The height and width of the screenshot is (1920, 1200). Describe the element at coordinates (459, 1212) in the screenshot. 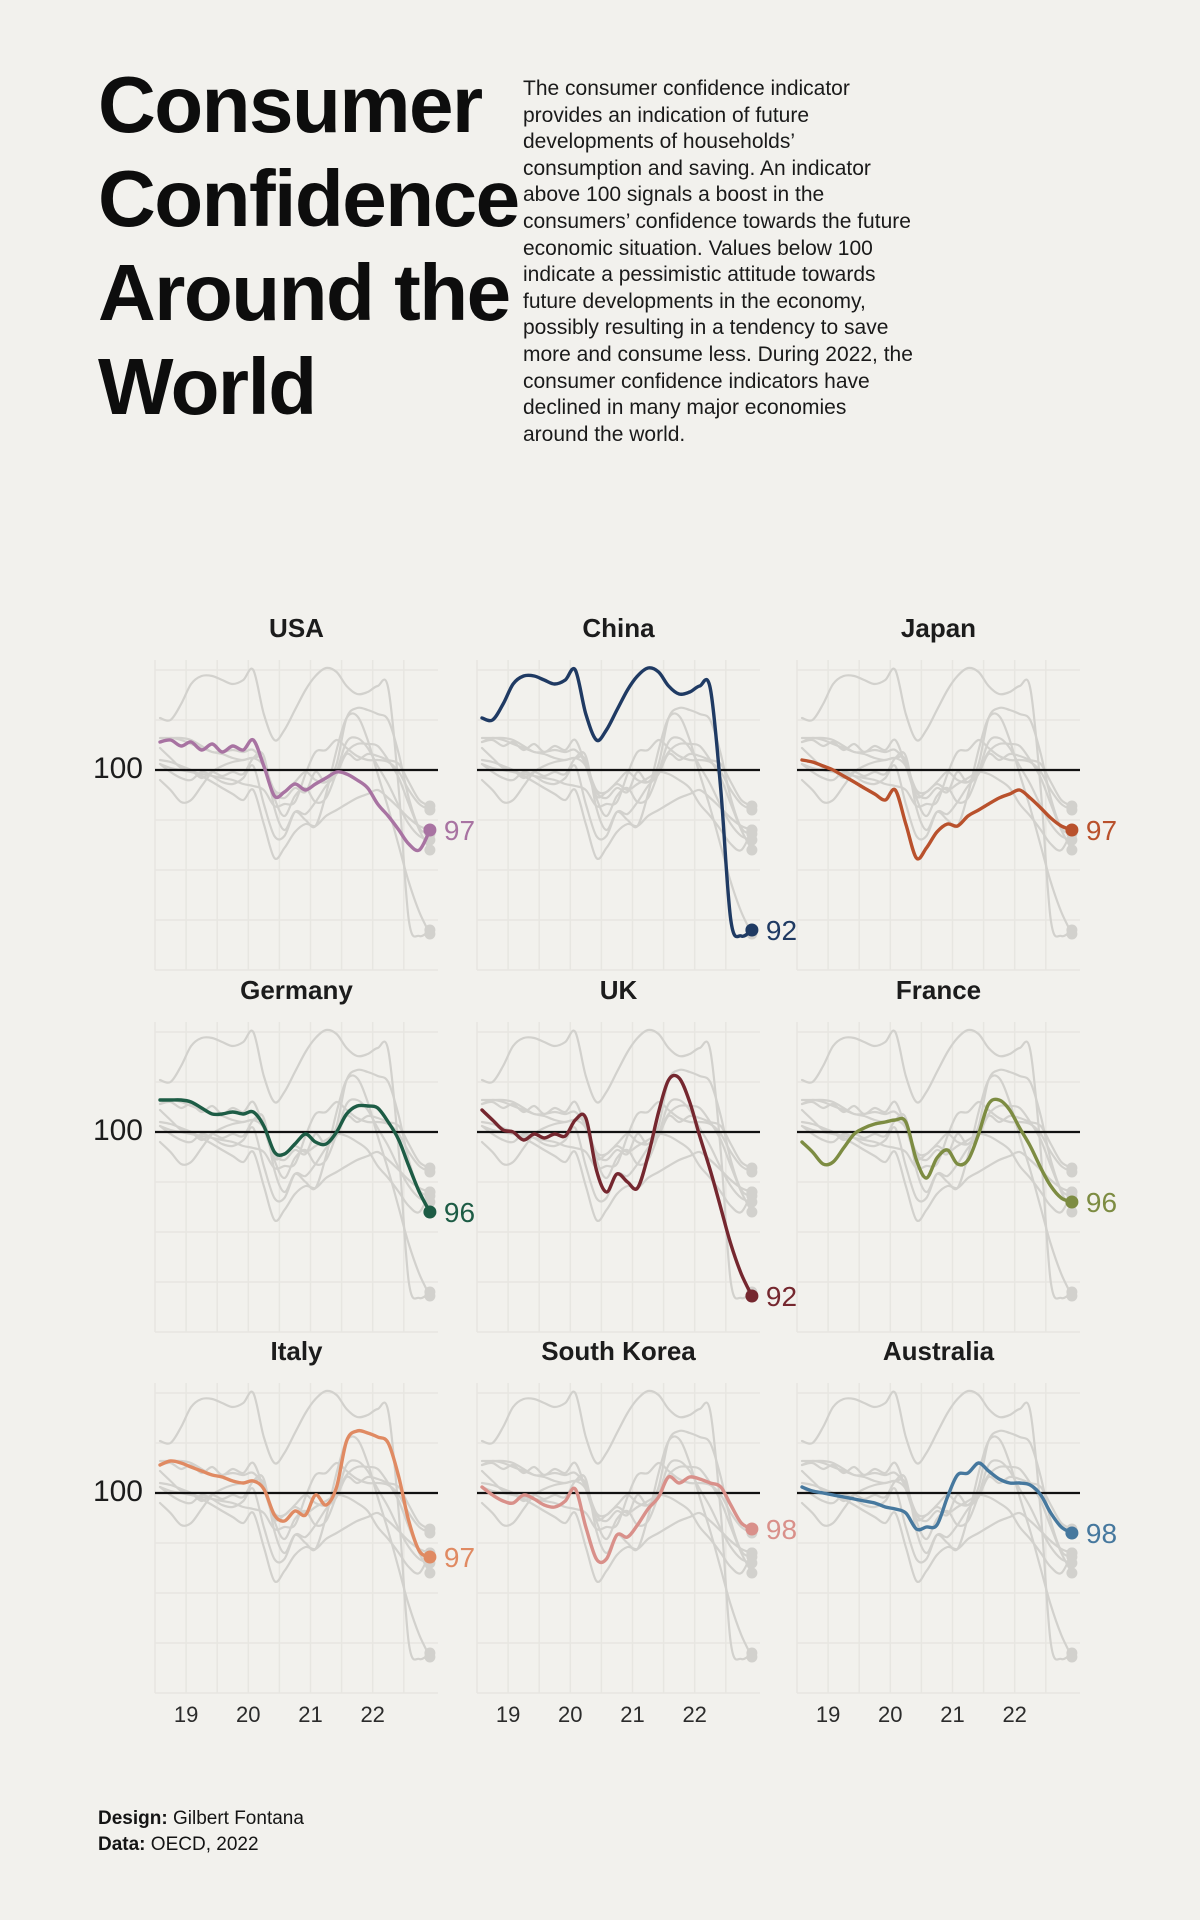

I see `end-label-germany: 96` at that location.